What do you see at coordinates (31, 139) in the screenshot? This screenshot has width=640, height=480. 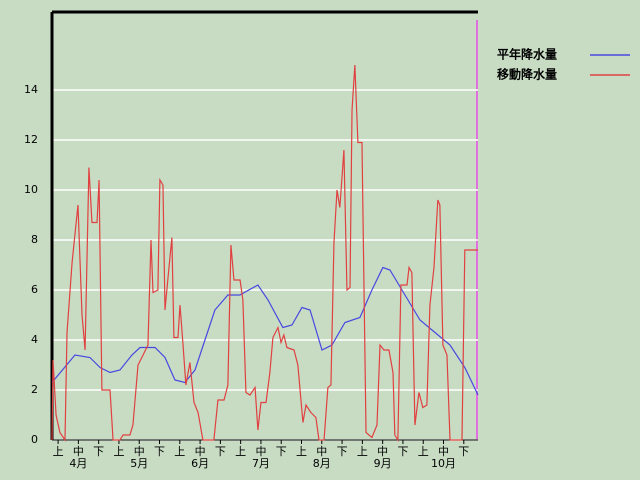 I see `y-tick-label: 12` at bounding box center [31, 139].